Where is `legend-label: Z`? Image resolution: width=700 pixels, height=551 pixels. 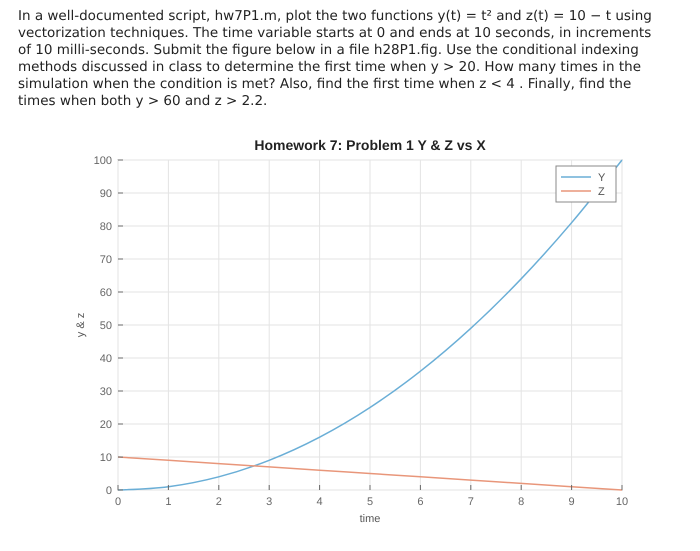
legend-label: Z is located at coordinates (601, 192).